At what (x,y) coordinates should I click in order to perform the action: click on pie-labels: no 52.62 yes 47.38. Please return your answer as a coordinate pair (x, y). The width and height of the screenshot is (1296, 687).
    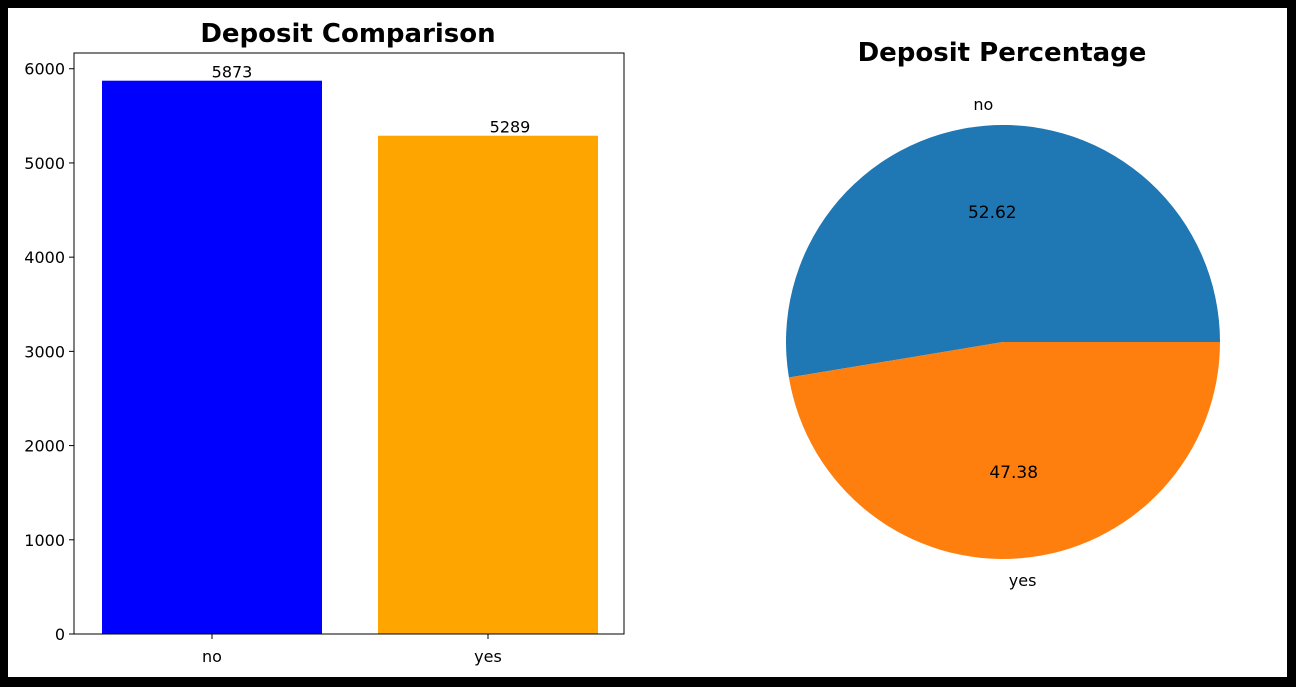
    Looking at the image, I should click on (1003, 342).